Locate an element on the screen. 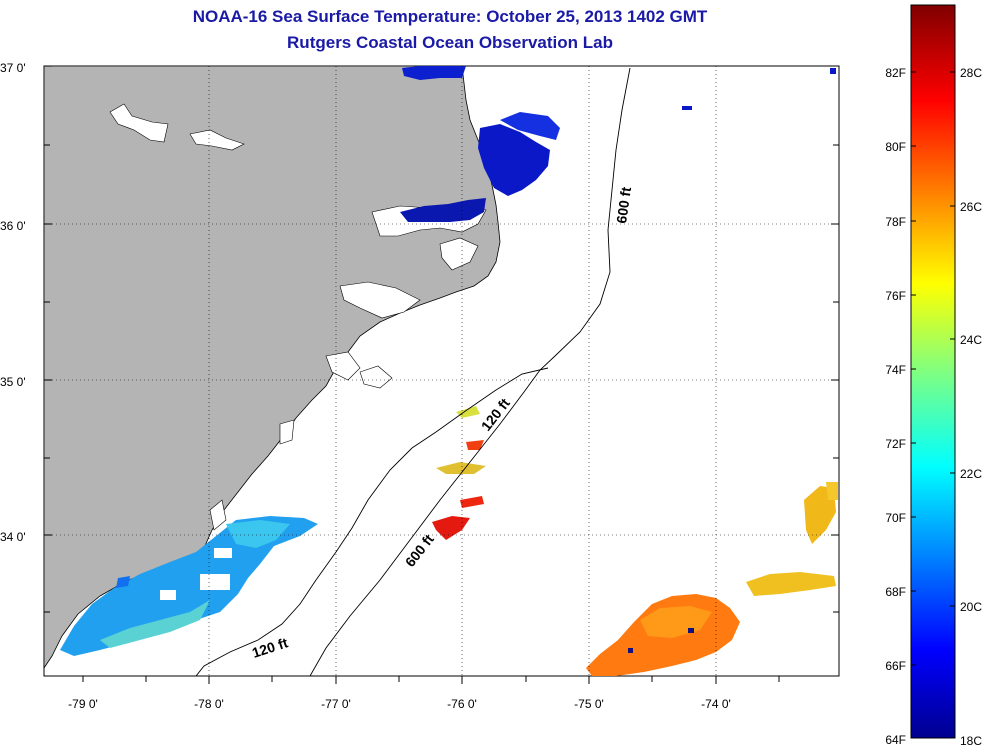  lat-label-36: 36 0' is located at coordinates (13, 226).